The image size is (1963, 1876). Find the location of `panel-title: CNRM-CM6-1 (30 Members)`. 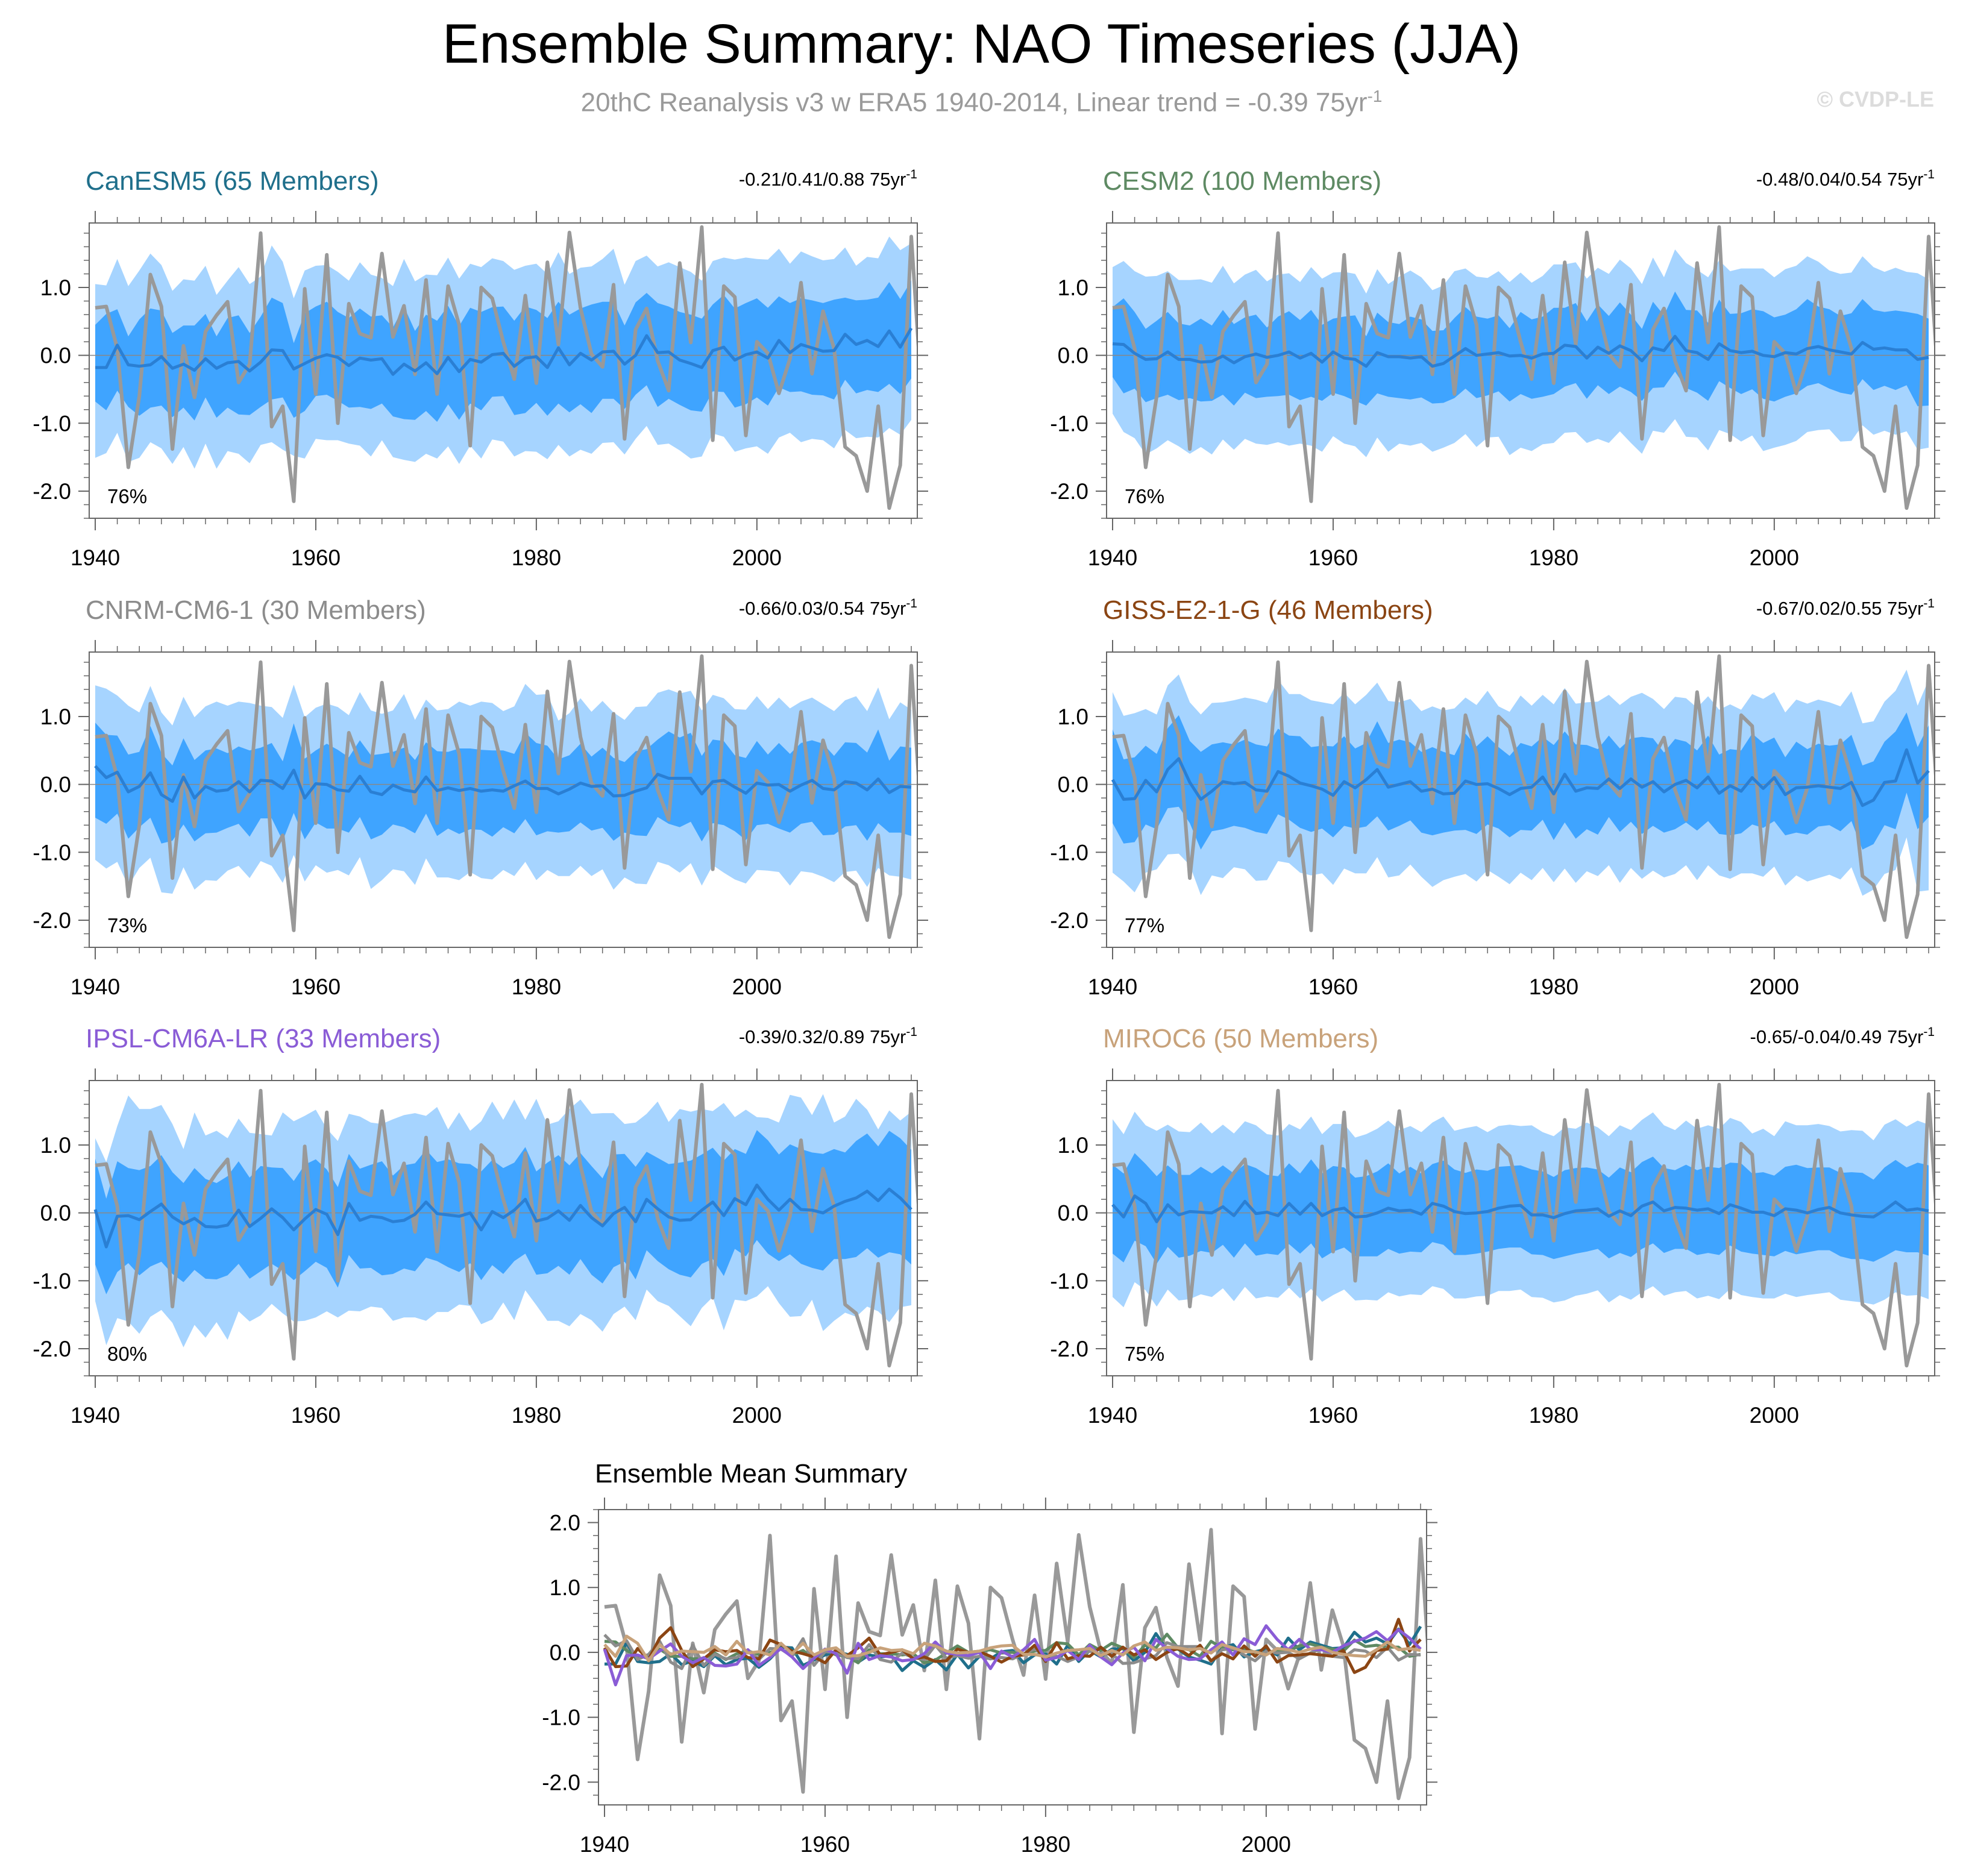

panel-title: CNRM-CM6-1 (30 Members) is located at coordinates (256, 610).